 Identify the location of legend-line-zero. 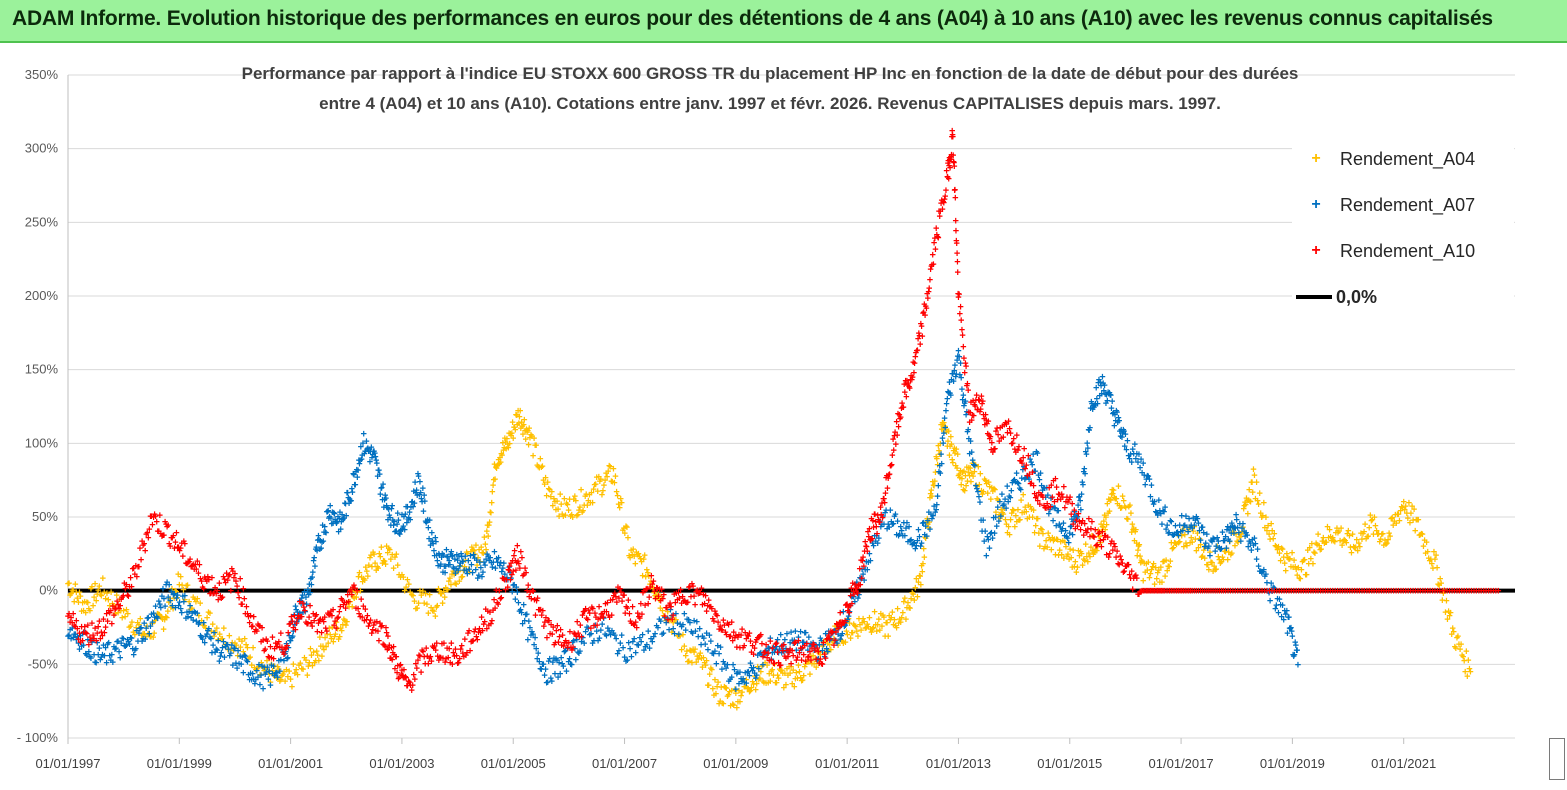
(1314, 297).